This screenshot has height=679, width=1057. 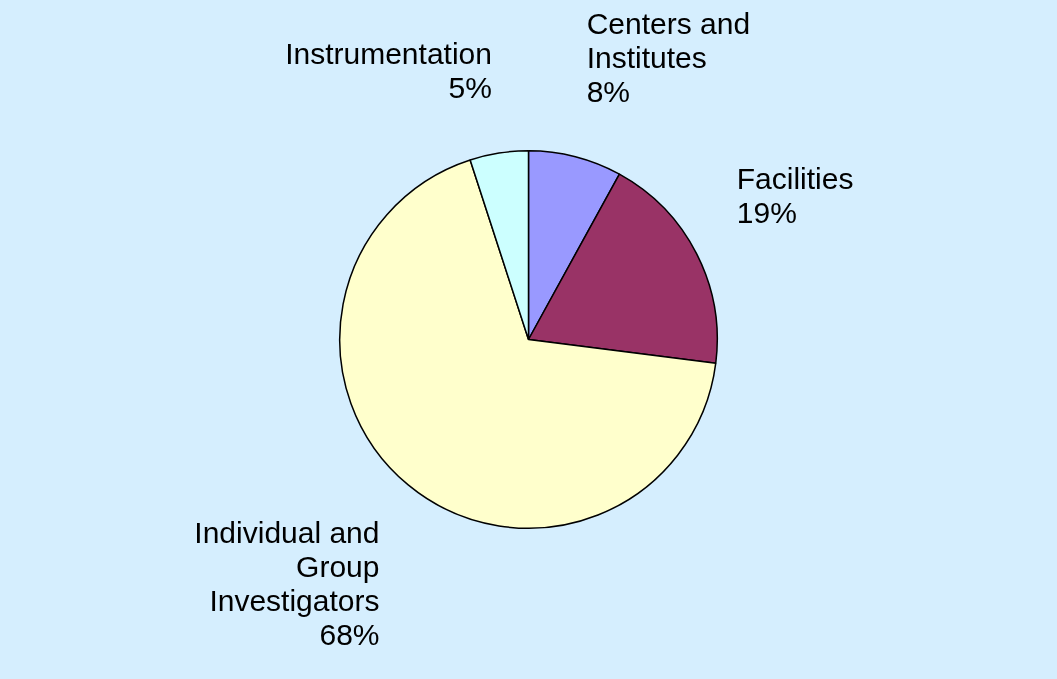 I want to click on data-label: 19%, so click(x=766, y=212).